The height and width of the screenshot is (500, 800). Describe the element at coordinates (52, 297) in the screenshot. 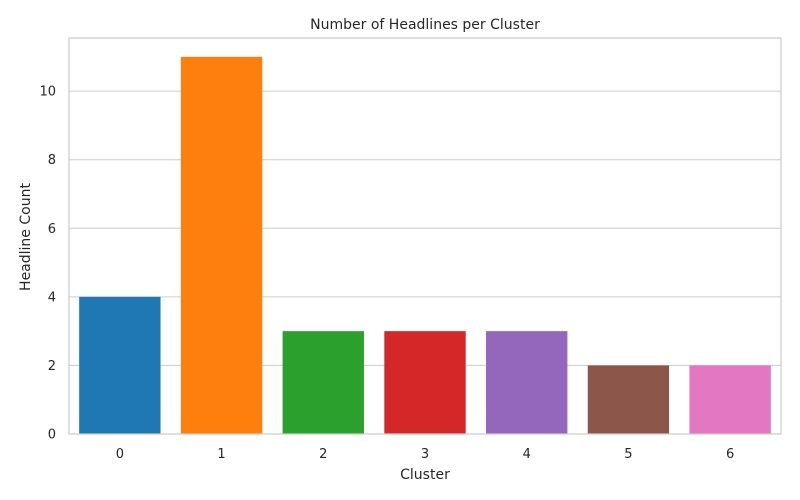

I see `y-tick-label-4: 4` at that location.